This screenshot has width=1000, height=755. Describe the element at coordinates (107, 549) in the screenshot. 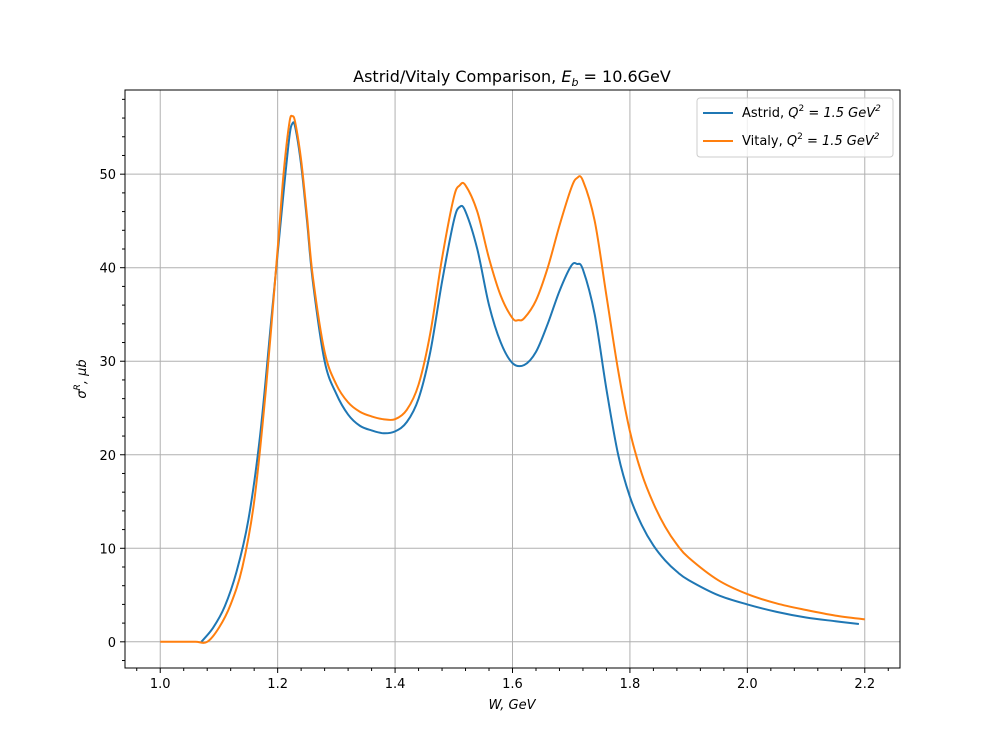

I see `y-tick-label: 10` at that location.